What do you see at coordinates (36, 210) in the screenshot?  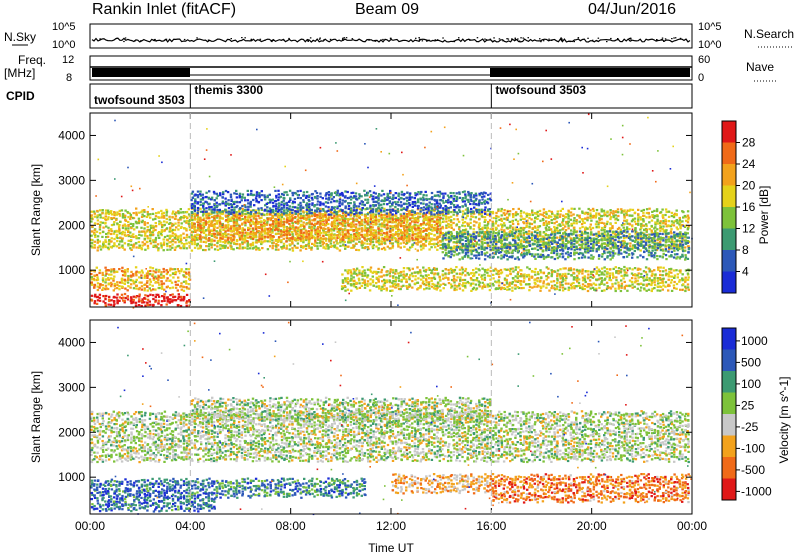 I see `power-ylabel: Slant Range [km]` at bounding box center [36, 210].